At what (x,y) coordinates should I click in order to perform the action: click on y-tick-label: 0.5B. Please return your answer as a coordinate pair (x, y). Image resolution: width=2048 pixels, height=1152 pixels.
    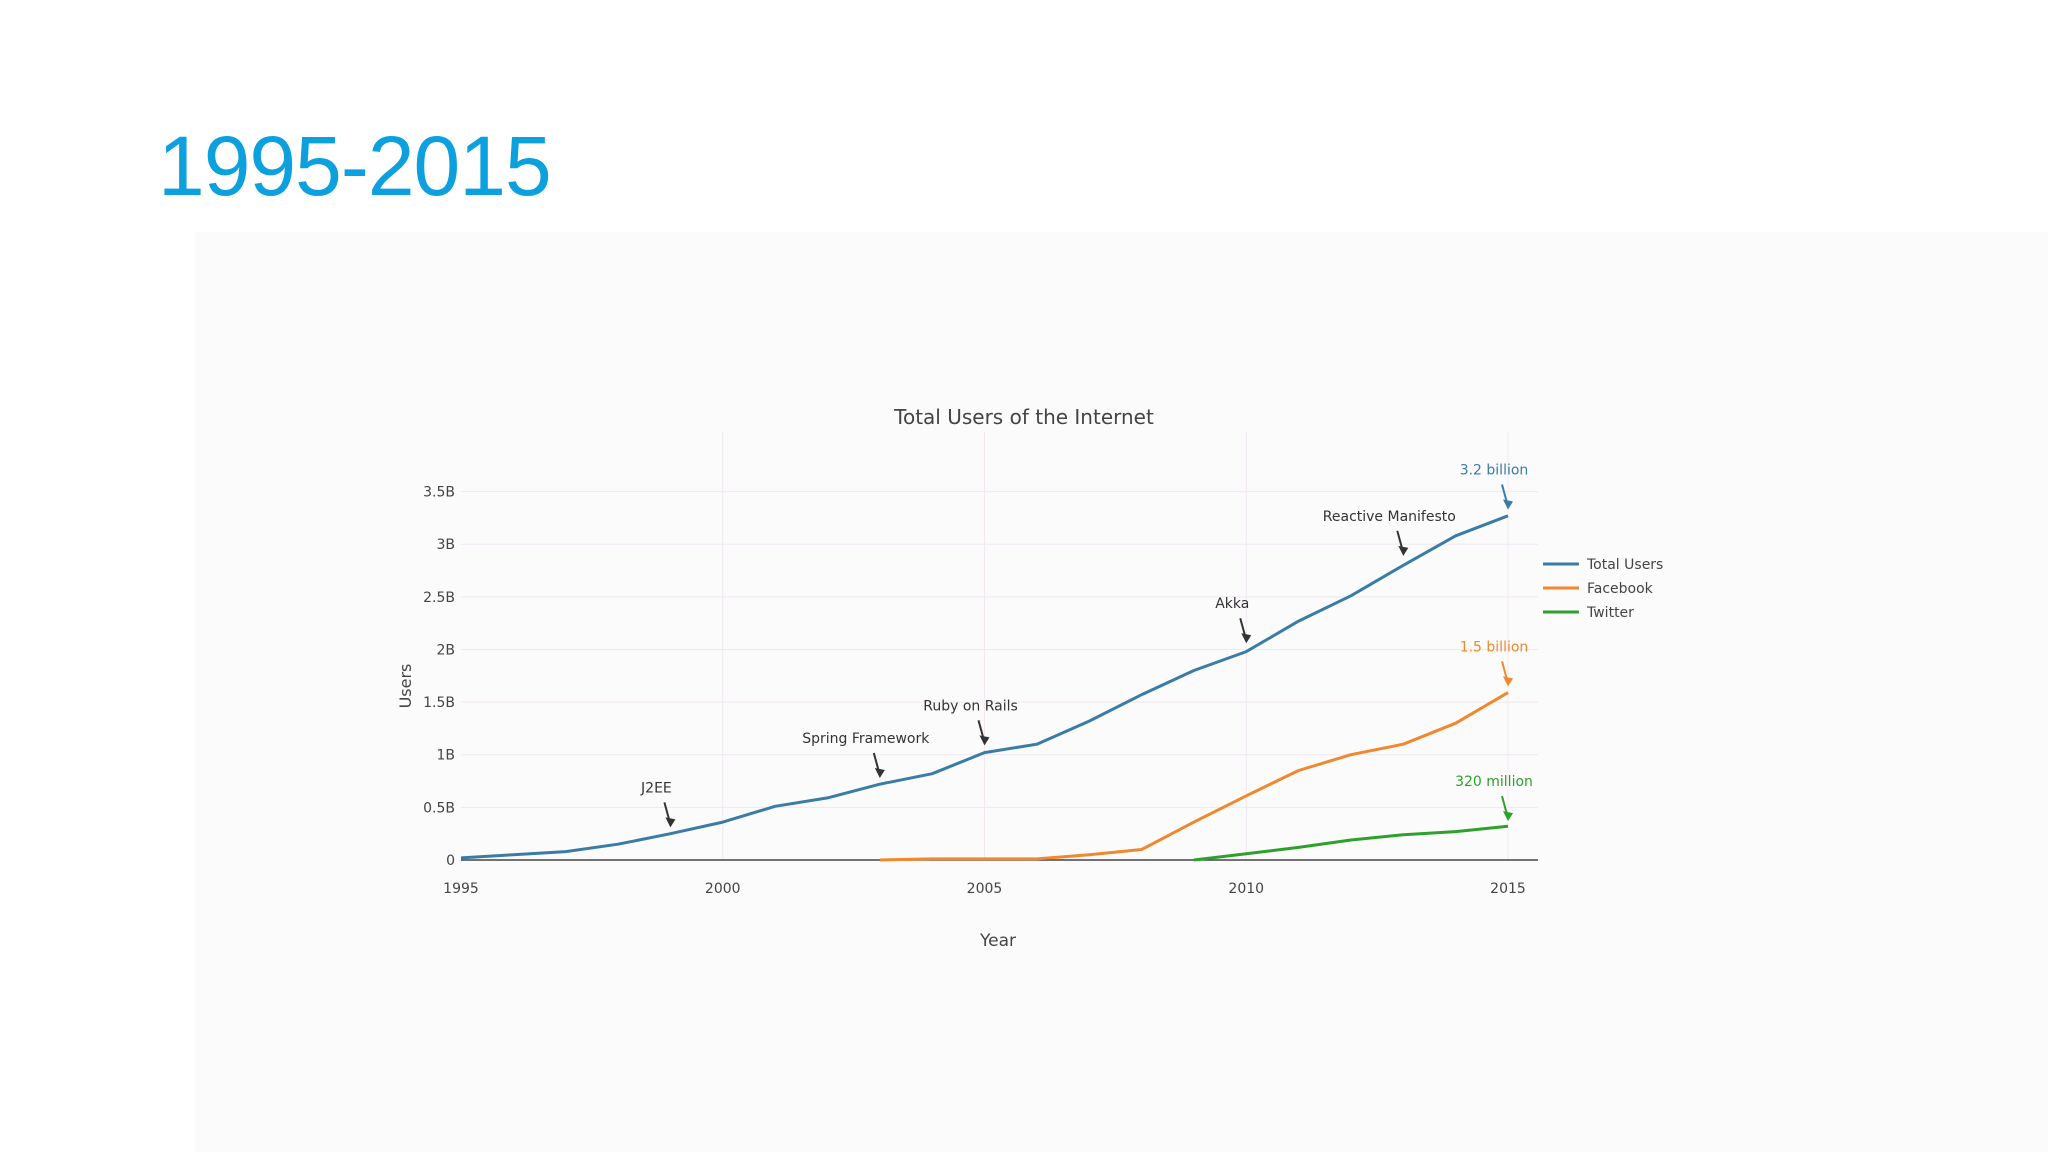
    Looking at the image, I should click on (439, 808).